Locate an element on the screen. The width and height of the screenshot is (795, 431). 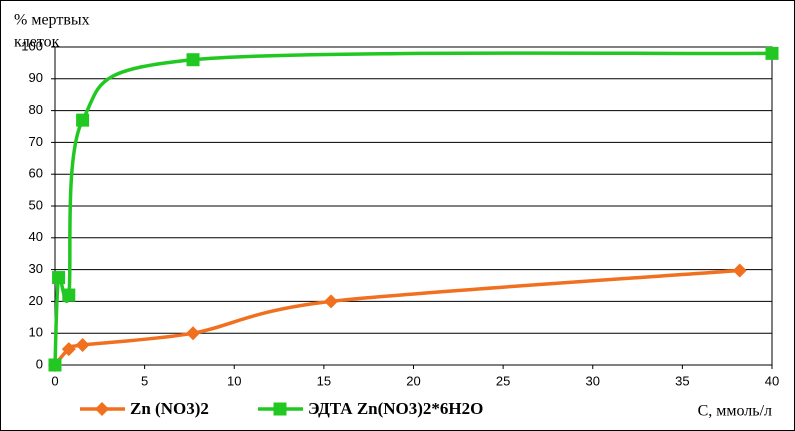
x-tick-label: 40 is located at coordinates (772, 380).